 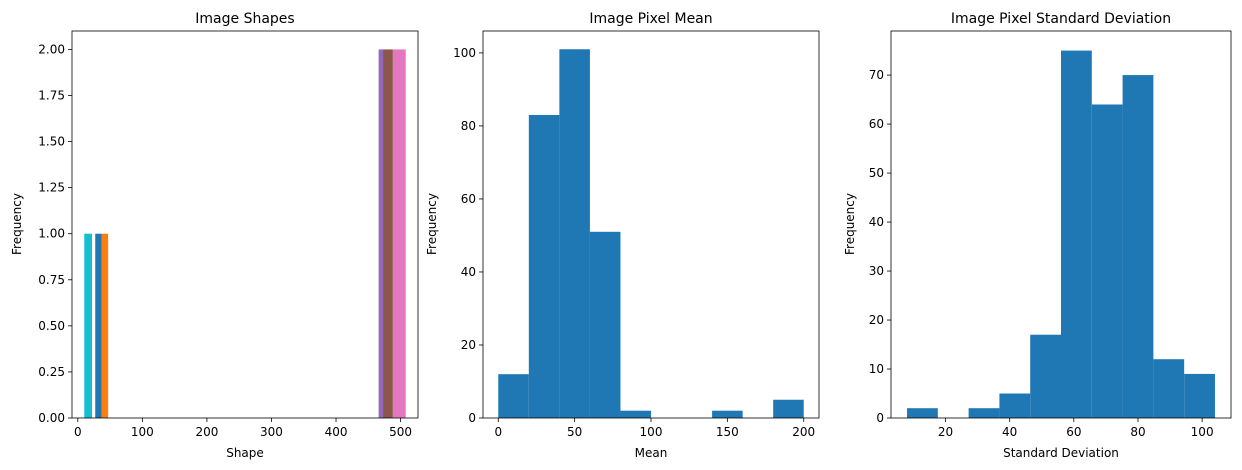 I want to click on x-tick-label: 150, so click(x=727, y=432).